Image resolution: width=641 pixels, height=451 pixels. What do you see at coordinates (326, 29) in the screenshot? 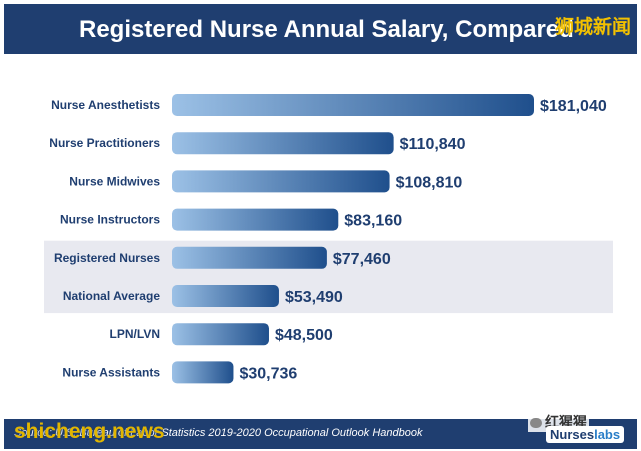
I see `chart-title: Registered Nurse Annual Salary, Compared` at bounding box center [326, 29].